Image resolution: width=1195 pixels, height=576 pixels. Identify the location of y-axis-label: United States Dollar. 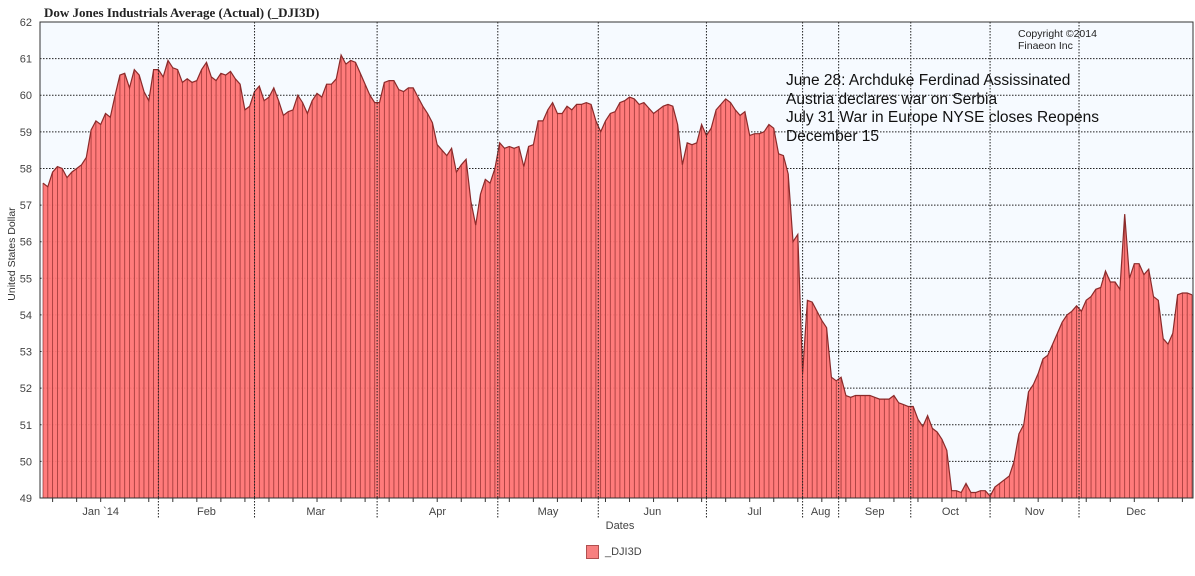
(12, 254).